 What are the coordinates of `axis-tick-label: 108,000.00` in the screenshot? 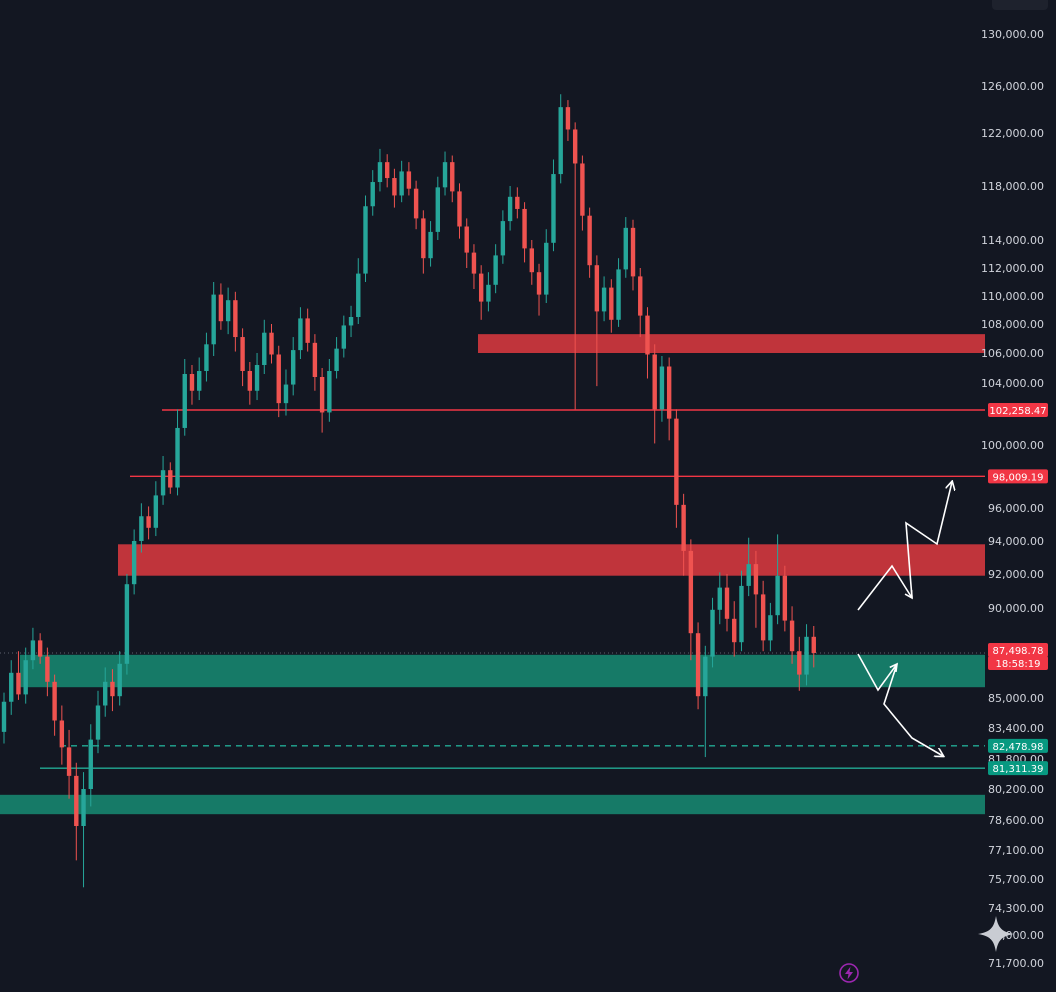 It's located at (1012, 324).